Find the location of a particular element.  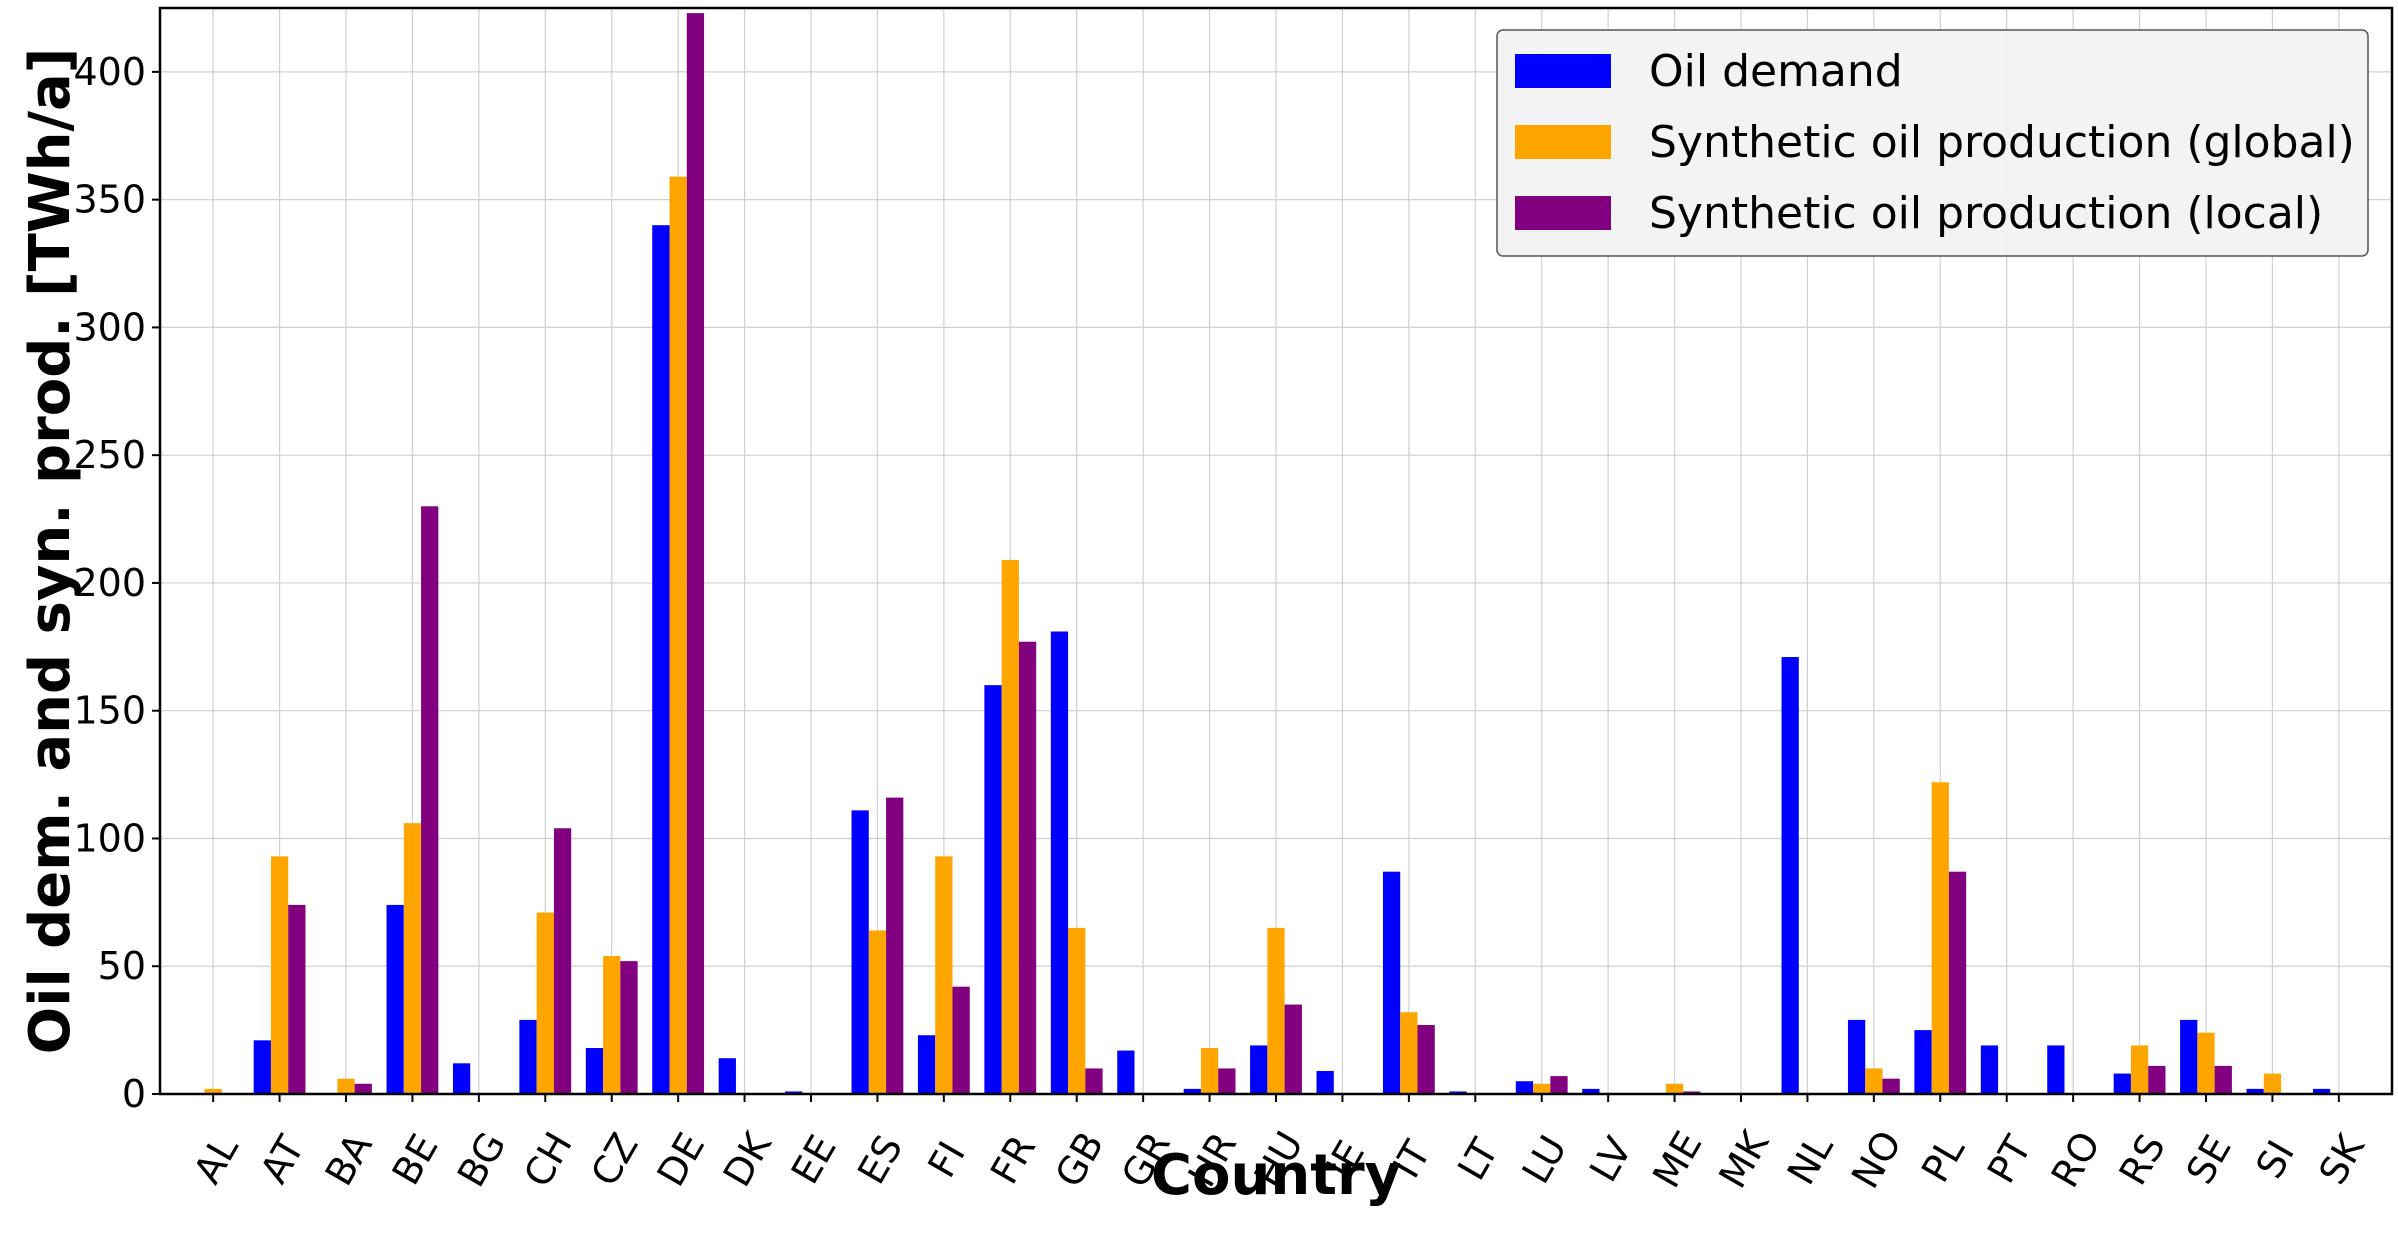

y-tick-label: 400 is located at coordinates (109, 72).